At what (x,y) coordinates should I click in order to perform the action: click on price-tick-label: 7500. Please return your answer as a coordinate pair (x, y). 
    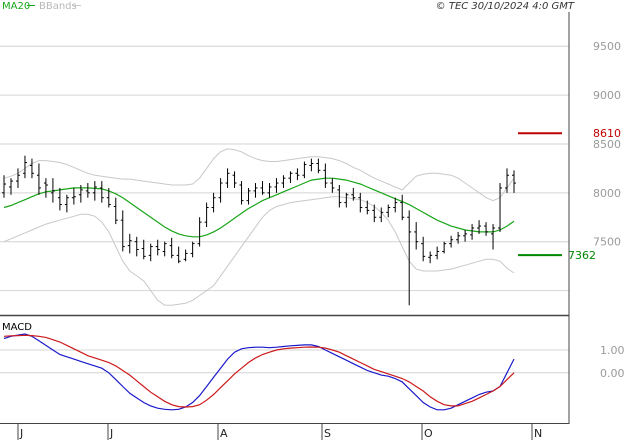
    Looking at the image, I should click on (607, 242).